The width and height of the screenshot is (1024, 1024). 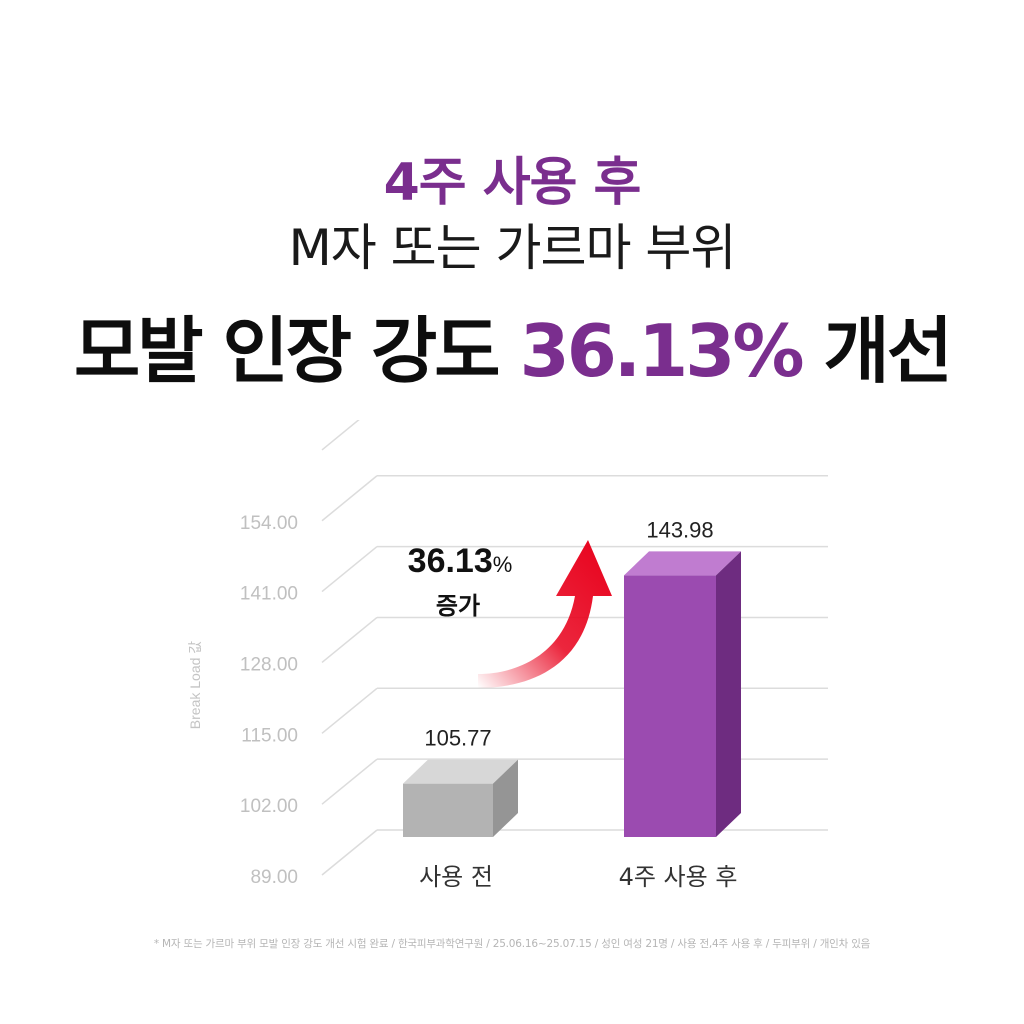 I want to click on bar-after, so click(x=682, y=694).